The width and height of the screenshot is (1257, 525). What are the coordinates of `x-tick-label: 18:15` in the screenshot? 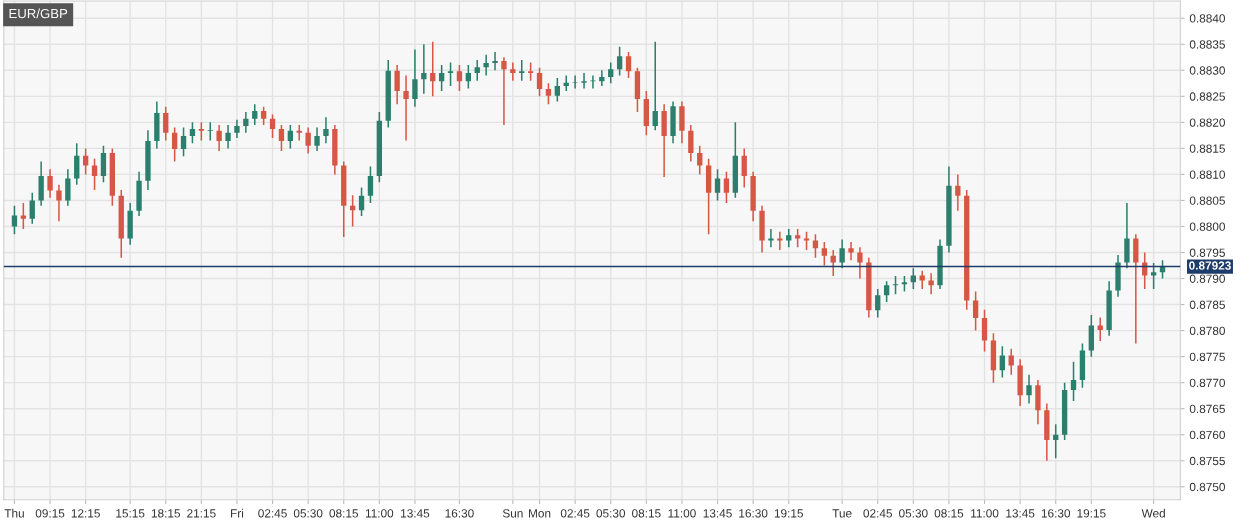 It's located at (166, 513).